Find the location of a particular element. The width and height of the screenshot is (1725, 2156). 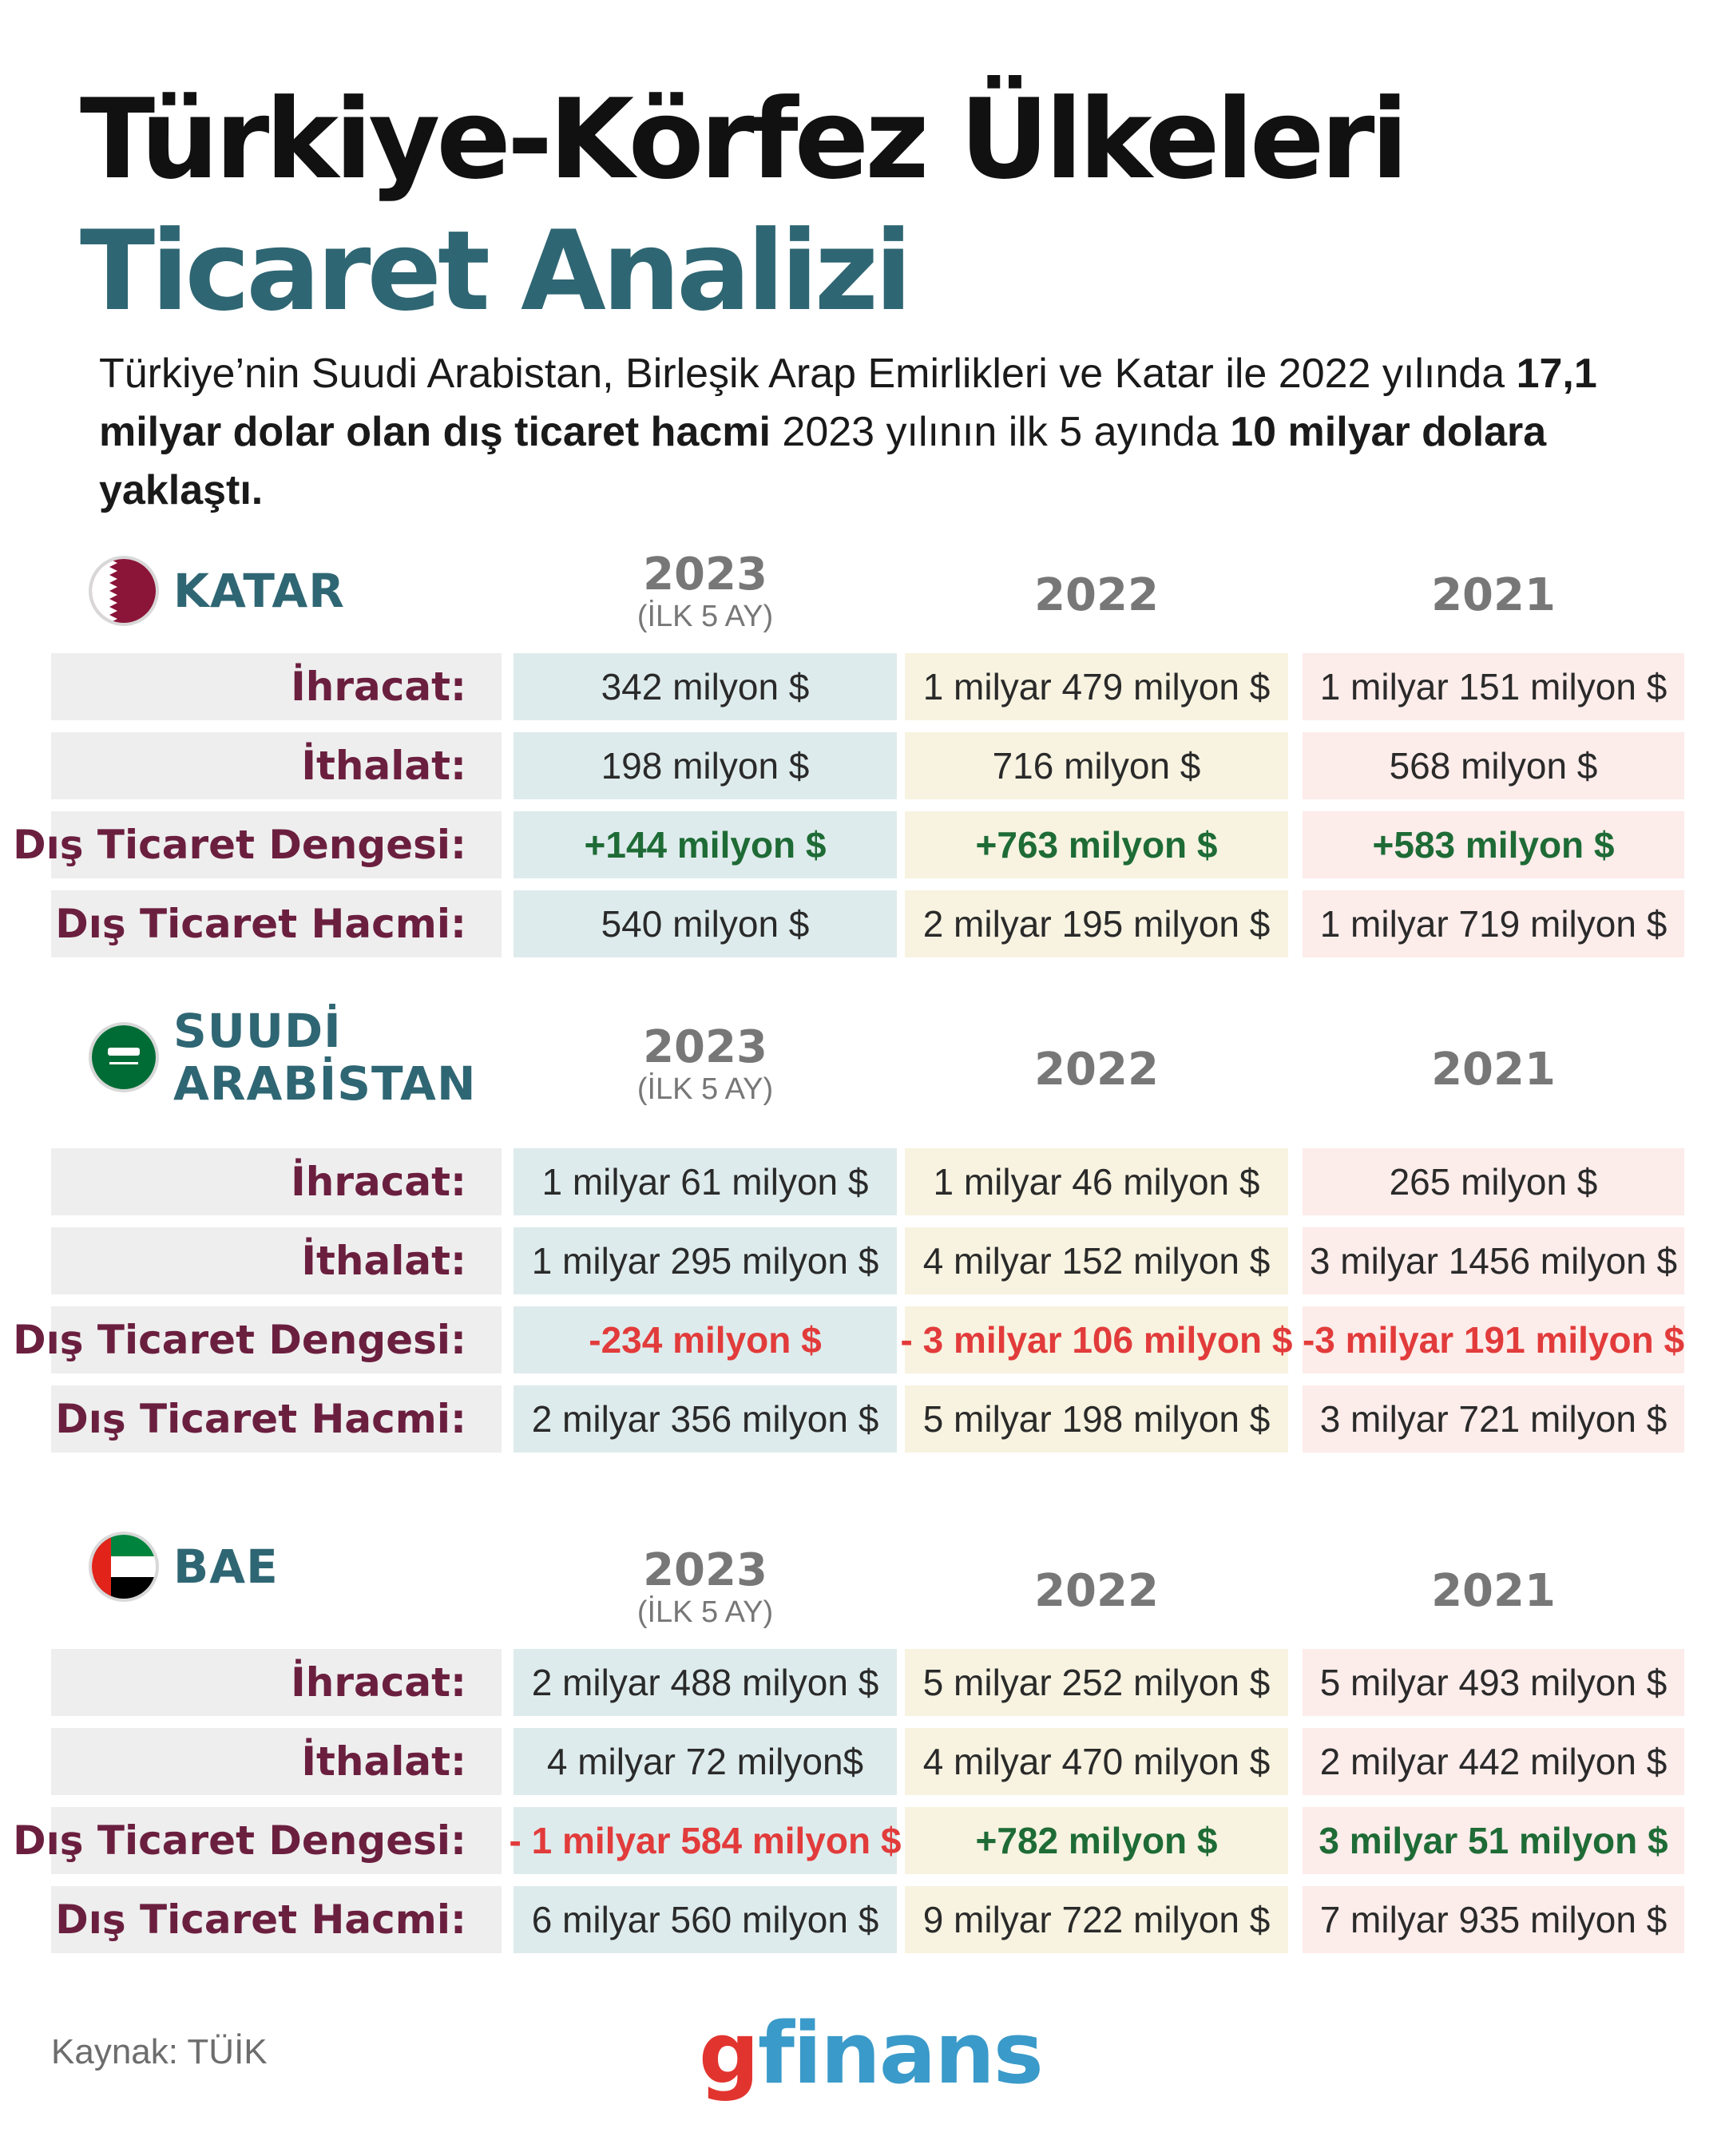

value-2022: - 3 milyar 106 milyon $ is located at coordinates (1097, 1339).